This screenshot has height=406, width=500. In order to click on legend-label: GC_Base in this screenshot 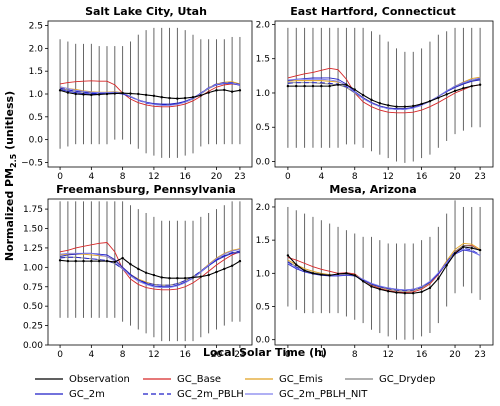, I will do `click(199, 379)`.